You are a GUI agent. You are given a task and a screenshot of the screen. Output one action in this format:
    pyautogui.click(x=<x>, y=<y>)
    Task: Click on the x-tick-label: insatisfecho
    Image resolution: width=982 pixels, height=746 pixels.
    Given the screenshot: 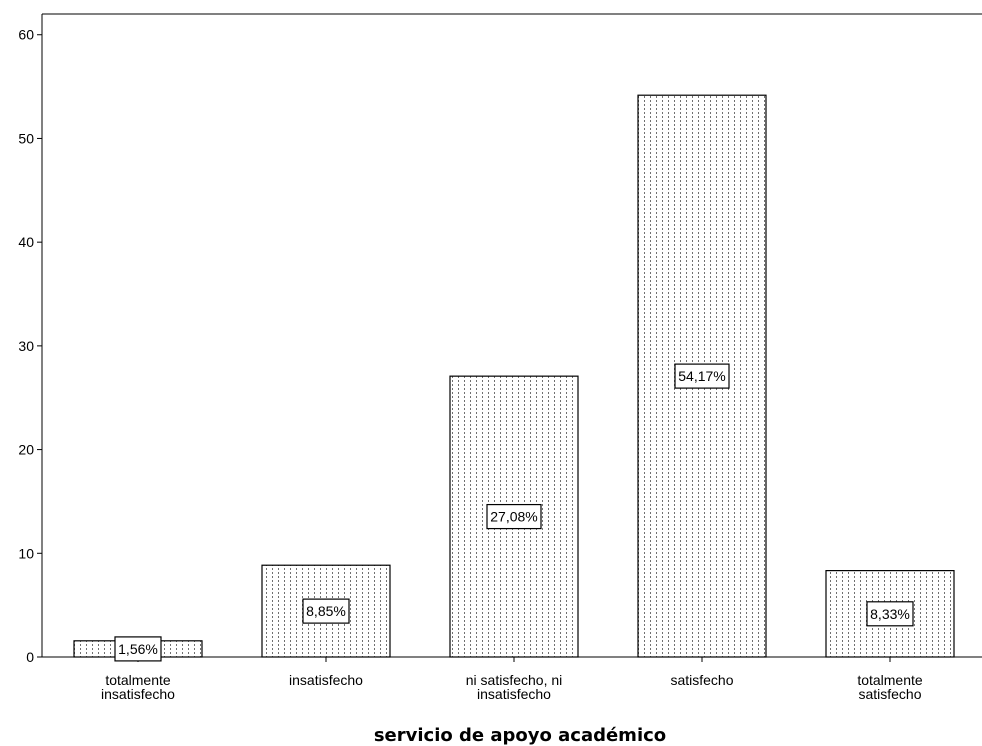 What is the action you would take?
    pyautogui.click(x=326, y=680)
    